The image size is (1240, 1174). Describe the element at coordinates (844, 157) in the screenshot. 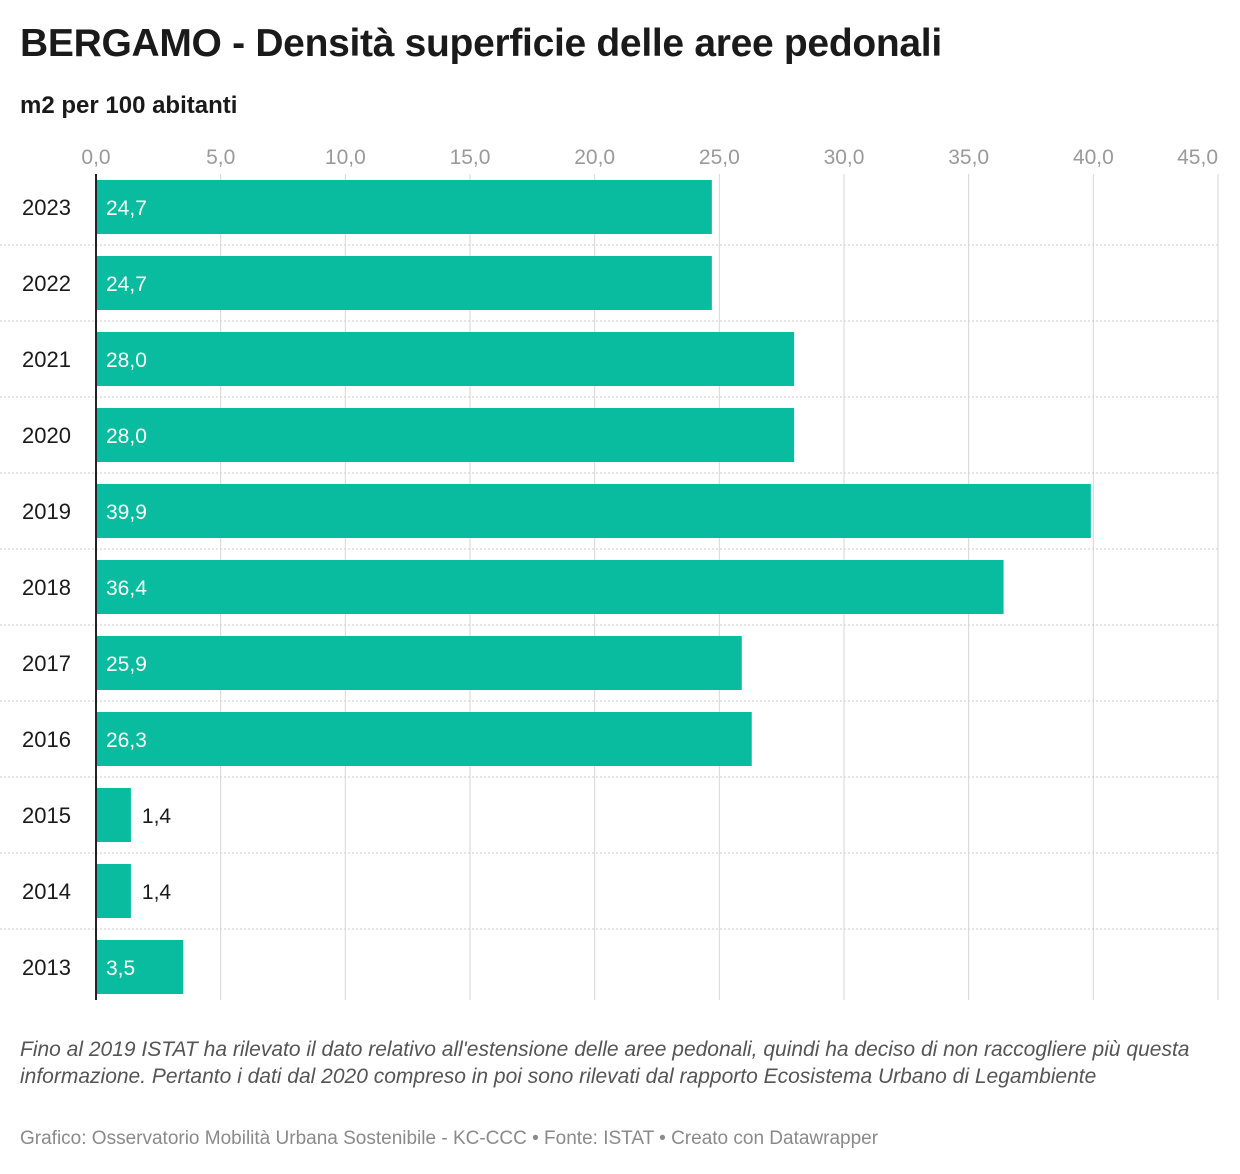

I see `x-tick-label: 30,0` at that location.